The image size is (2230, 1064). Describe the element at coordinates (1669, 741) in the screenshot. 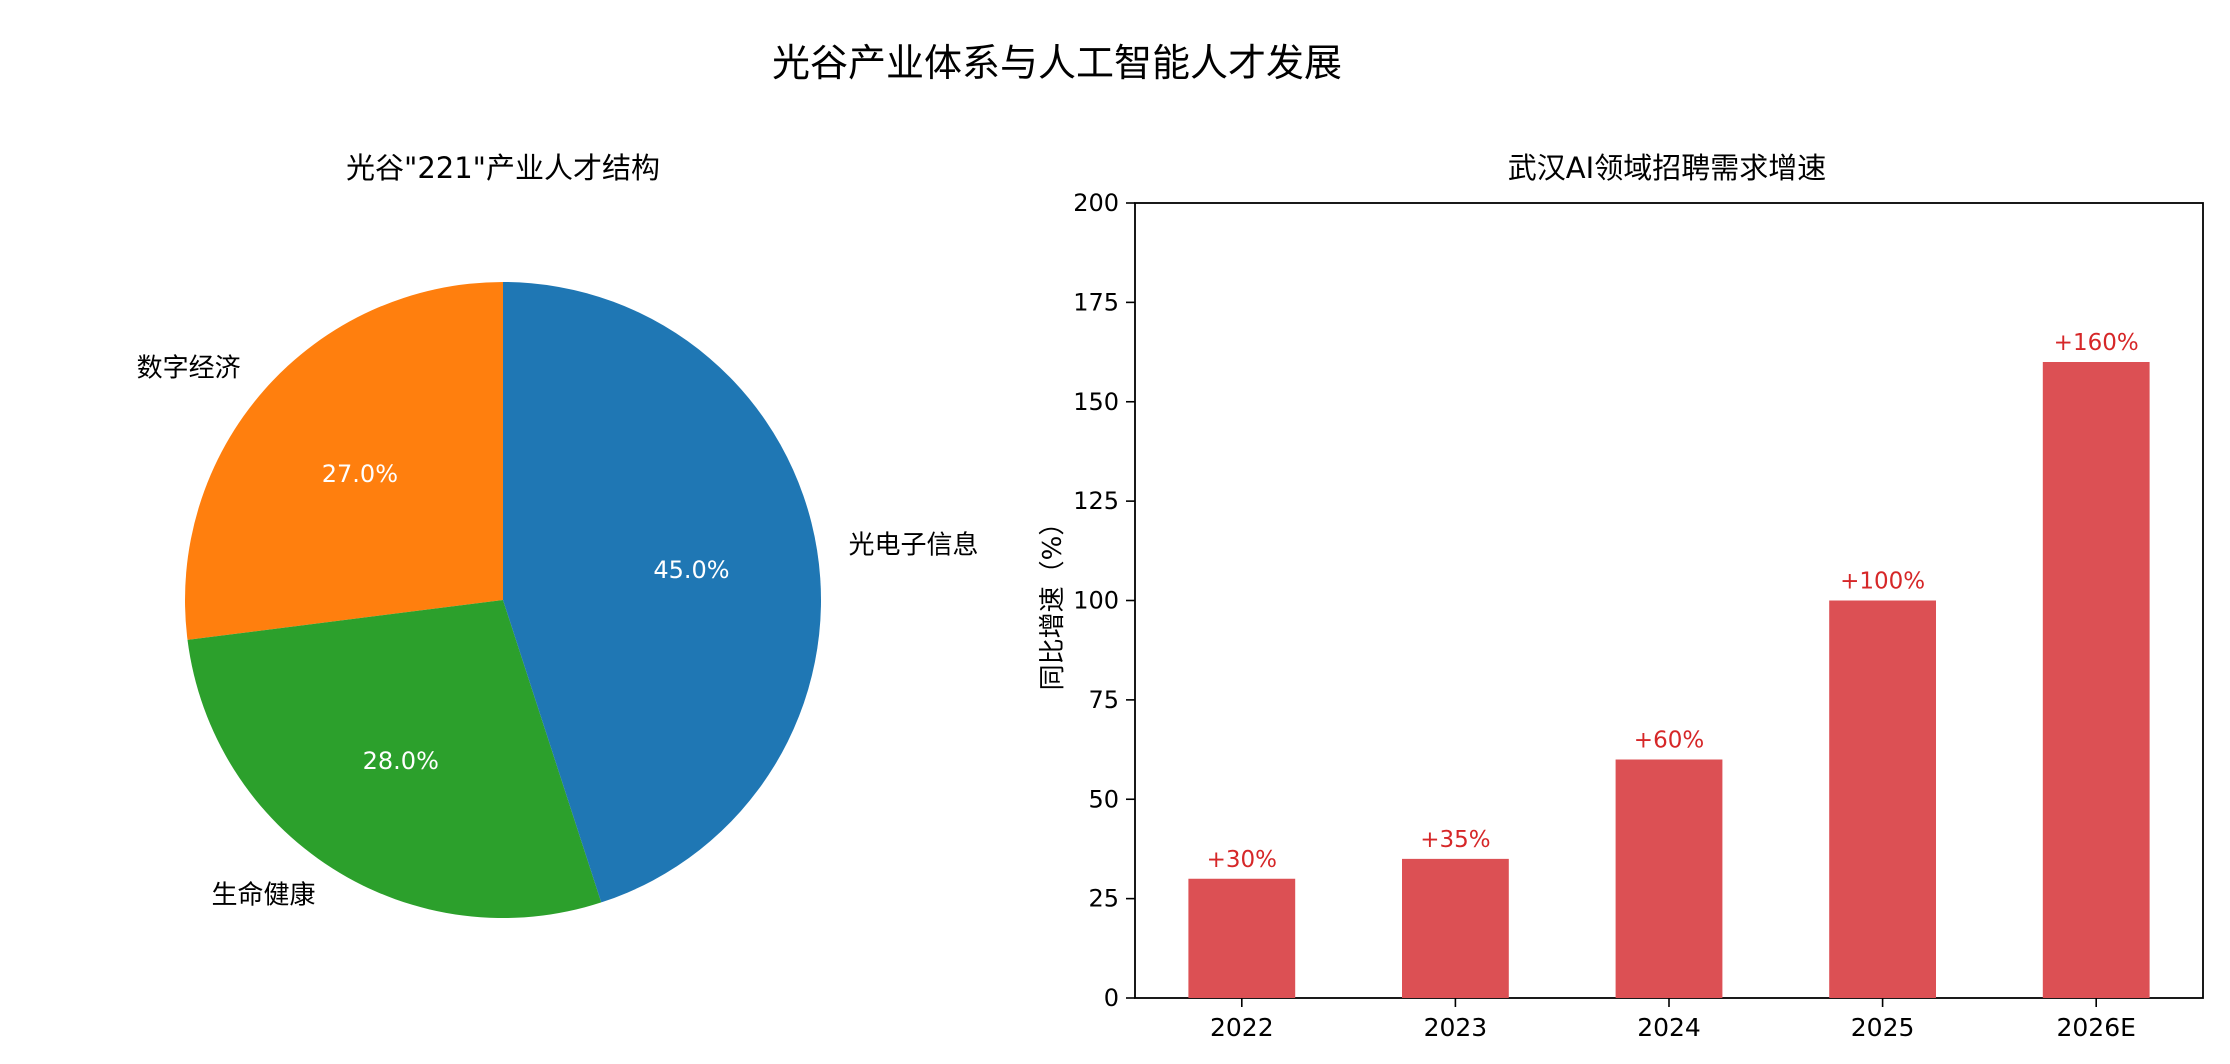

I see `bar-value-label: +60%` at that location.